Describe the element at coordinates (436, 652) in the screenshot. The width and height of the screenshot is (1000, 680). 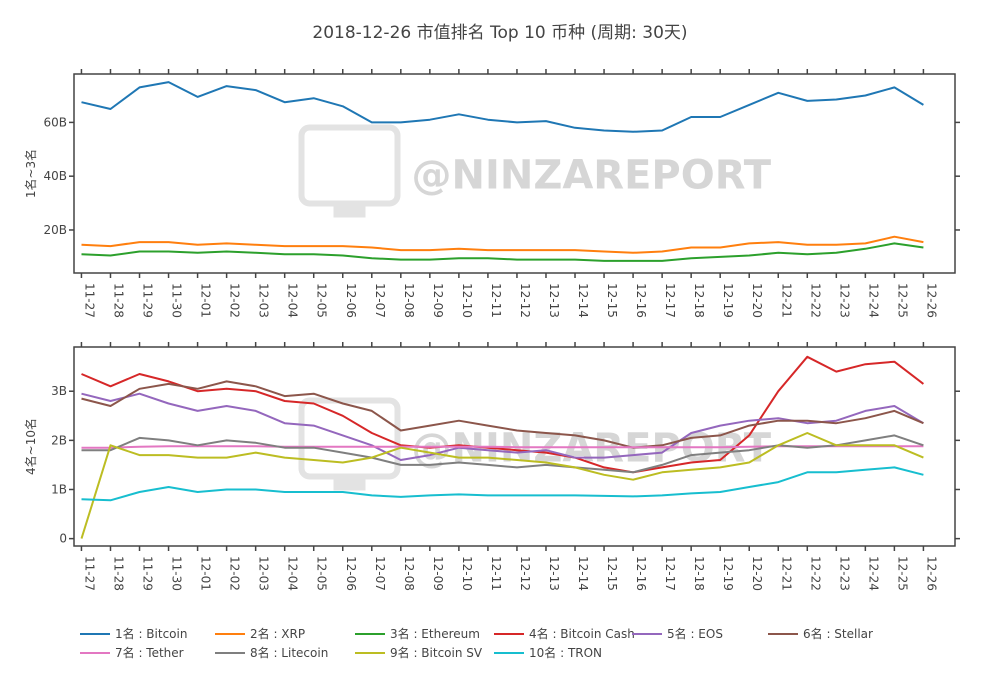
I see `legend-label: 9名 : Bitcoin SV` at that location.